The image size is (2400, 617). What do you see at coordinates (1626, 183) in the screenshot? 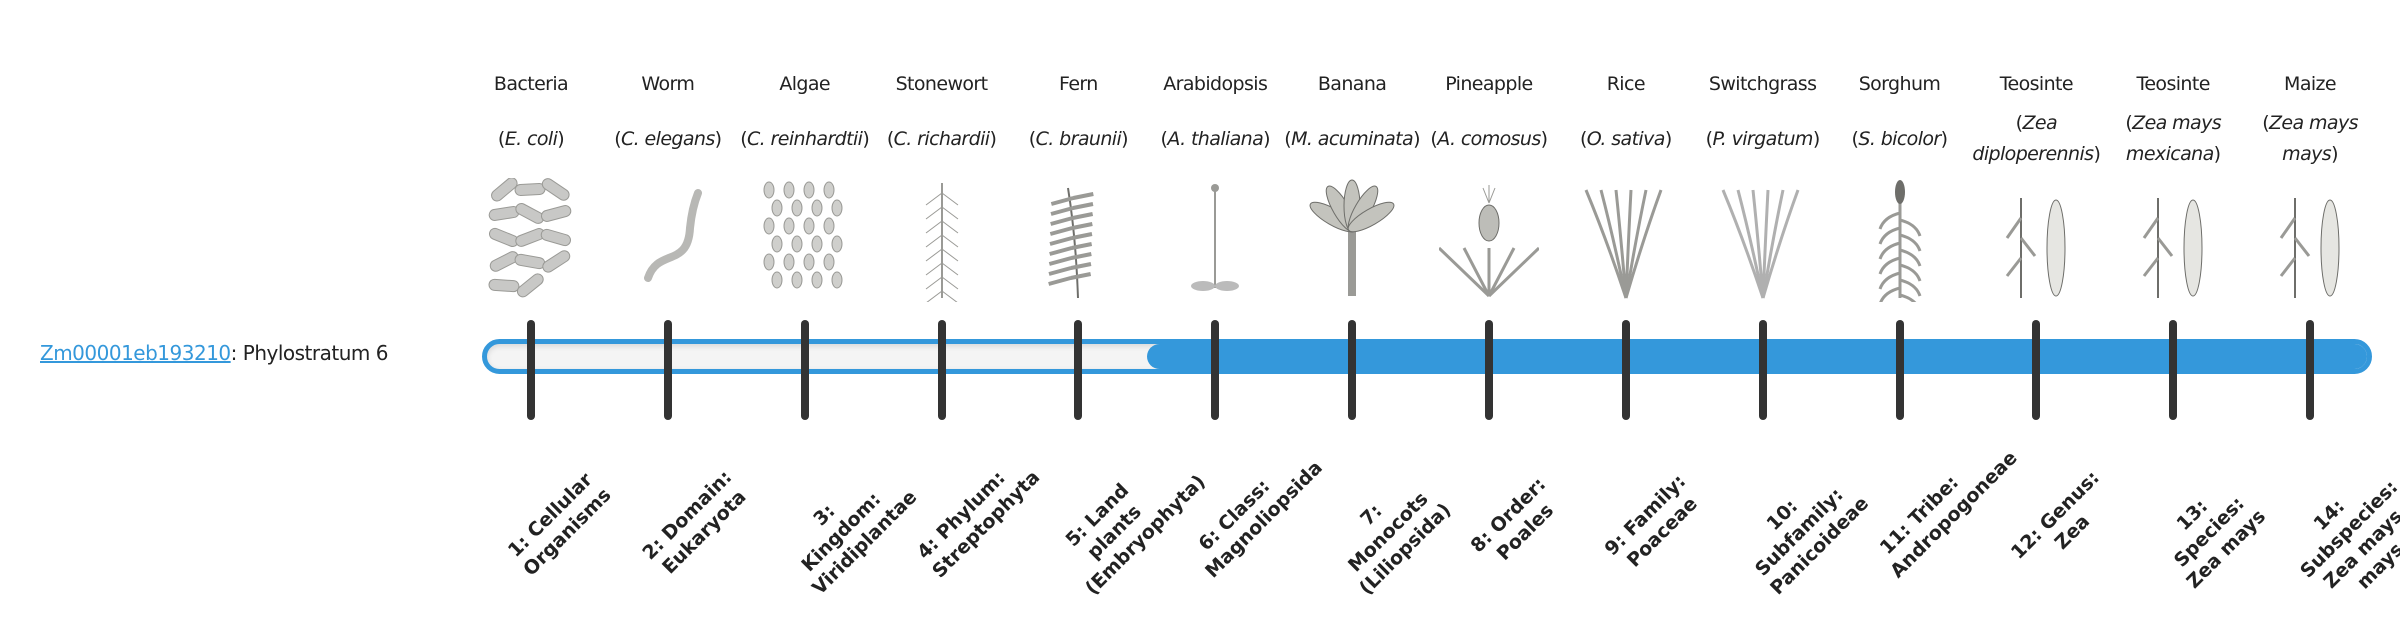
I see `organism-column: Rice (O. sativa)` at bounding box center [1626, 183].